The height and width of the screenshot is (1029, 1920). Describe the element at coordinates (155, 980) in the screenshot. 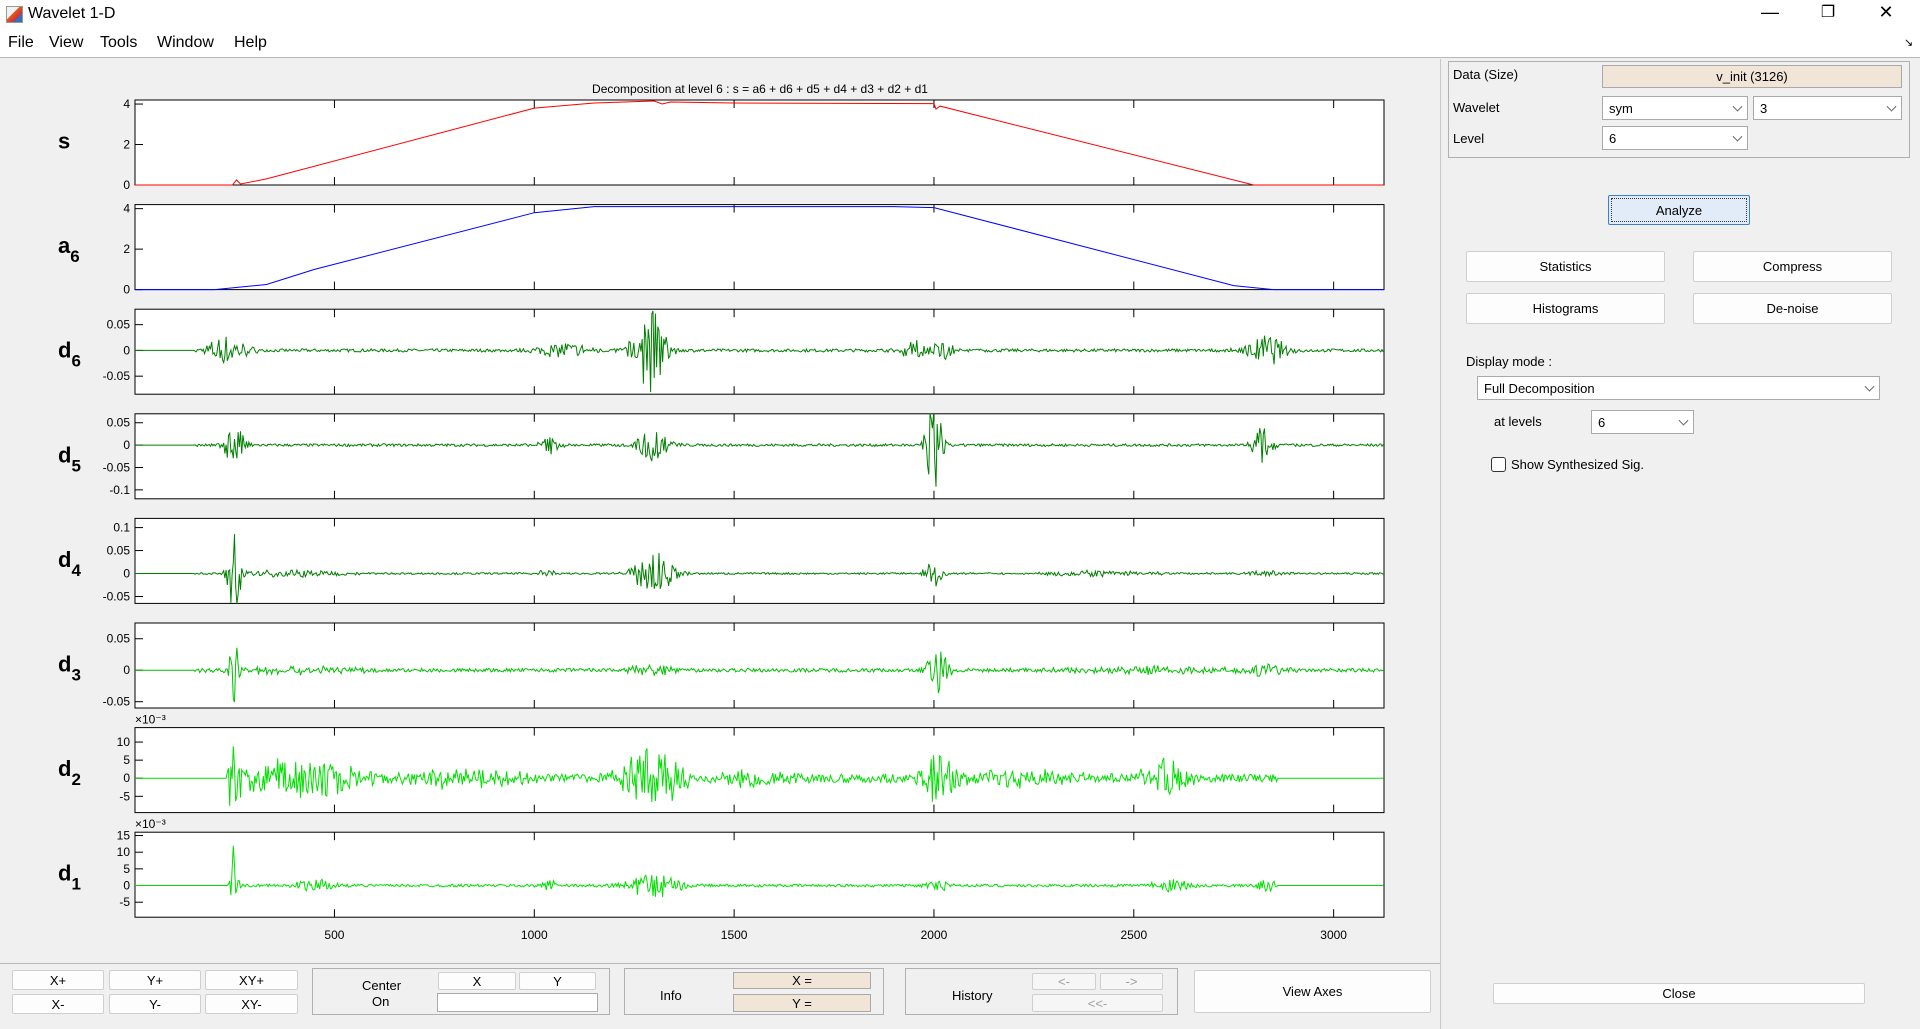

I see `zoom-y-plus-button: Y+` at that location.